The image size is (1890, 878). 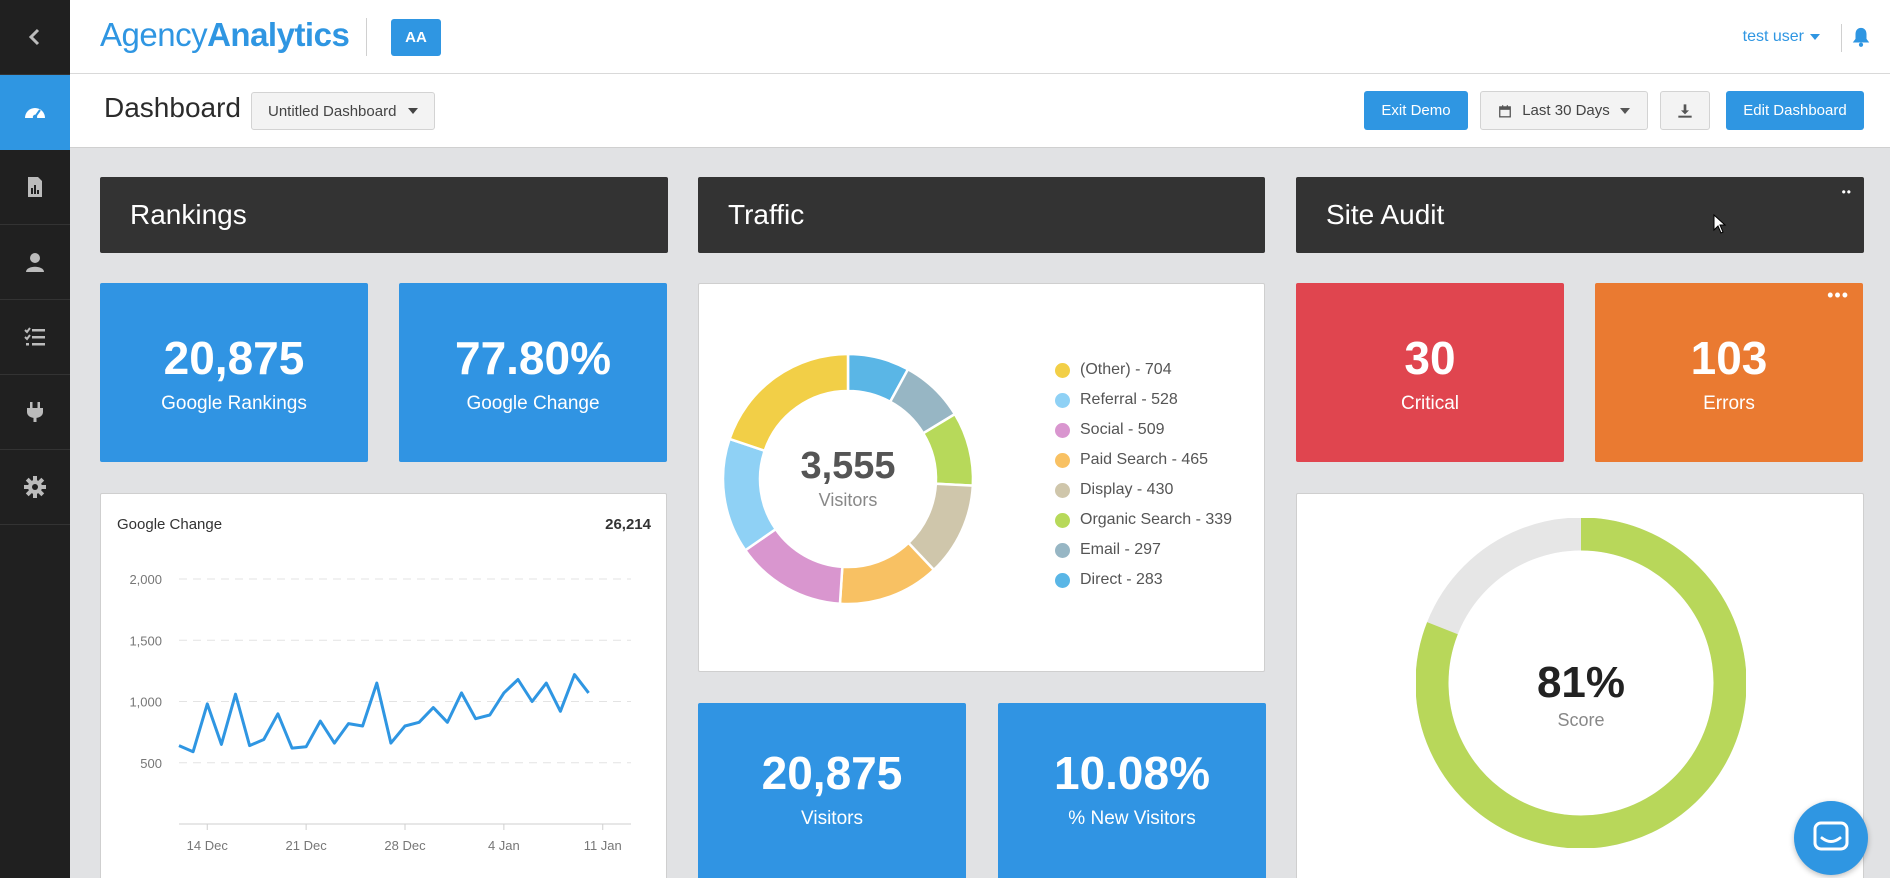 What do you see at coordinates (1846, 192) in the screenshot?
I see `more-icon: ••` at bounding box center [1846, 192].